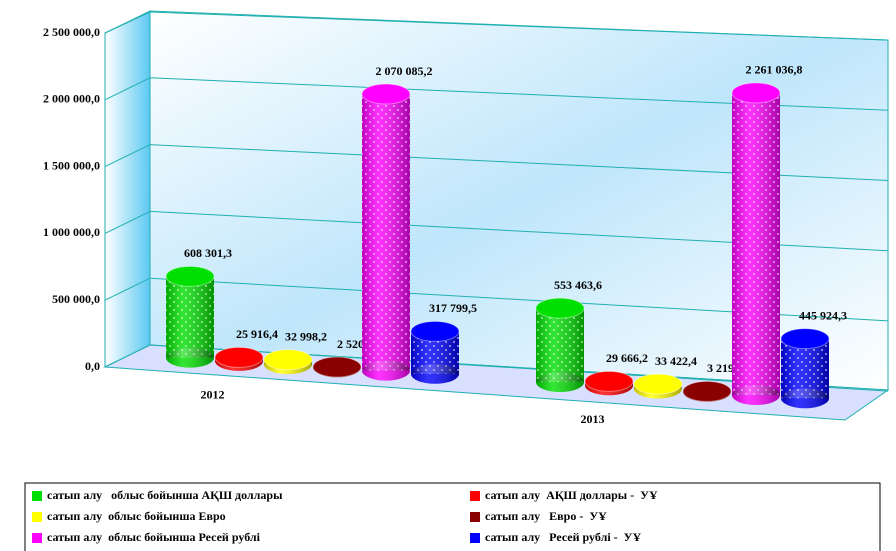 The image size is (896, 551). Describe the element at coordinates (676, 361) in the screenshot. I see `value-label: 33 422,4` at that location.